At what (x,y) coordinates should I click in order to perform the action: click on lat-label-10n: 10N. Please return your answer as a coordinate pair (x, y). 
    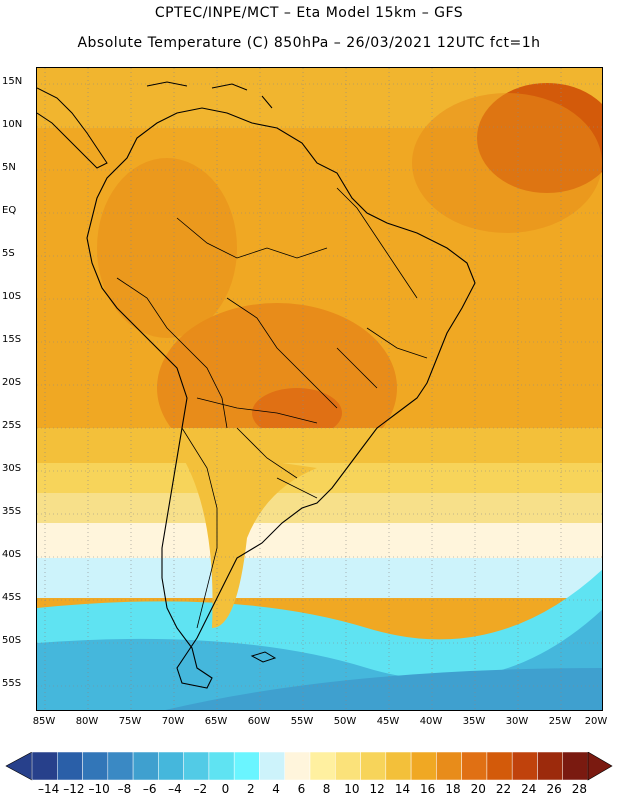
    Looking at the image, I should click on (12, 124).